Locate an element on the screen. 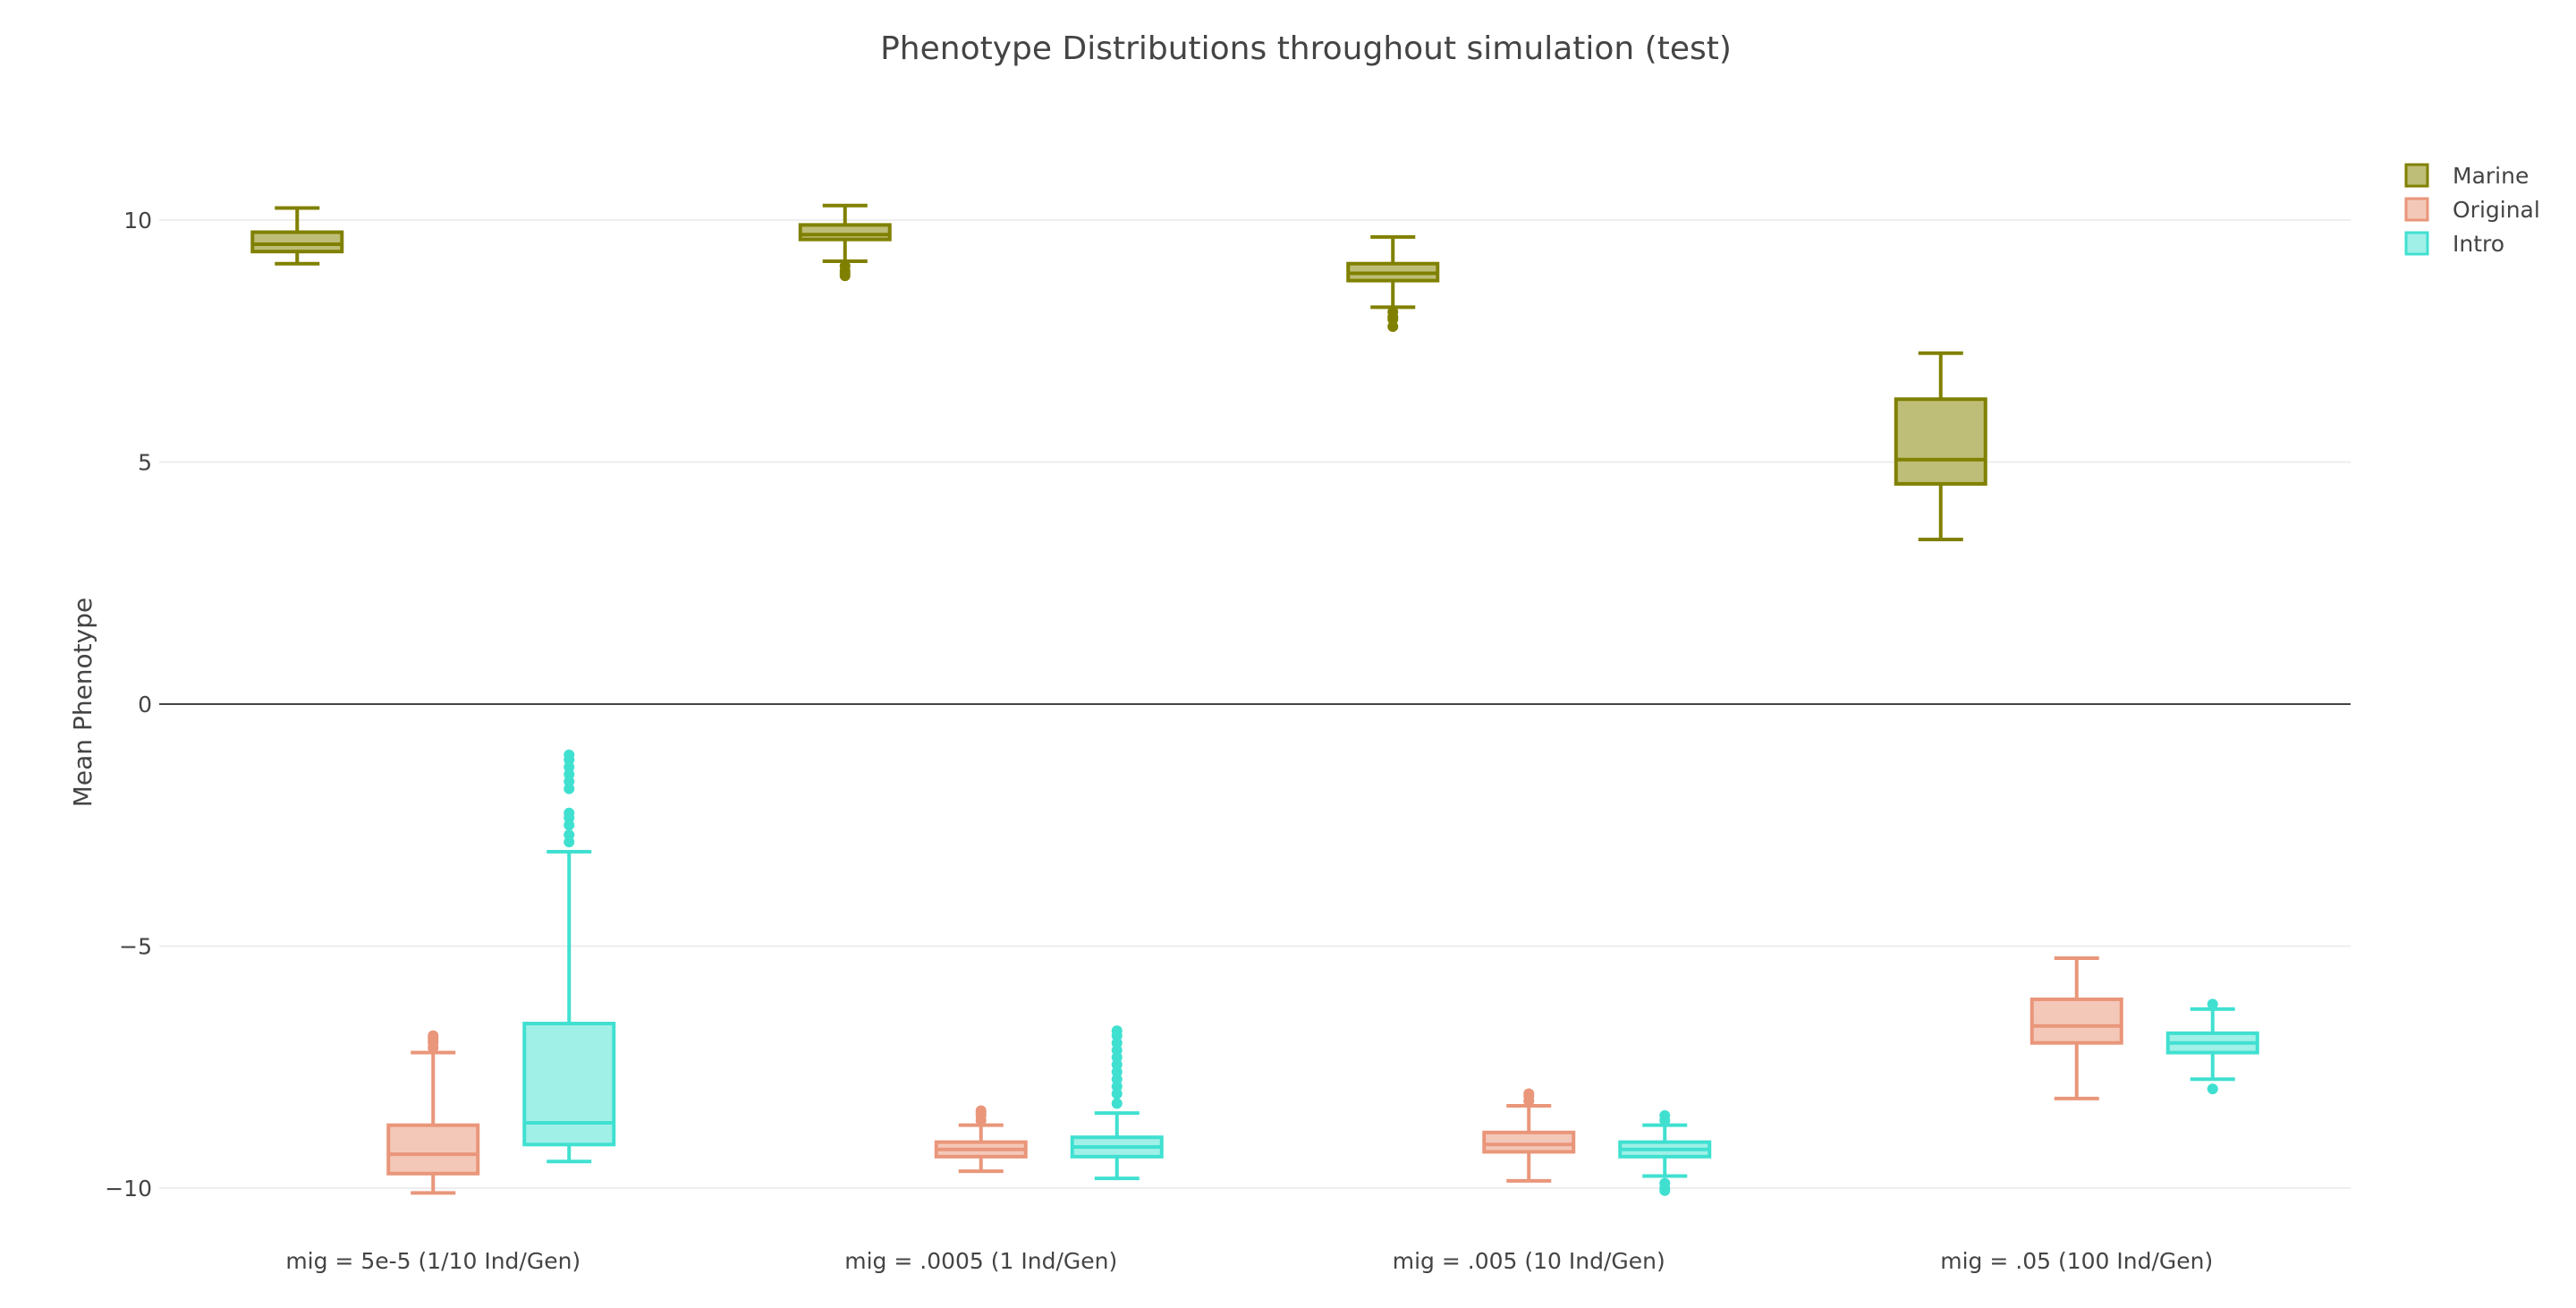  x-category-label: mig = .005 (10 Ind/Gen) is located at coordinates (1529, 1261).